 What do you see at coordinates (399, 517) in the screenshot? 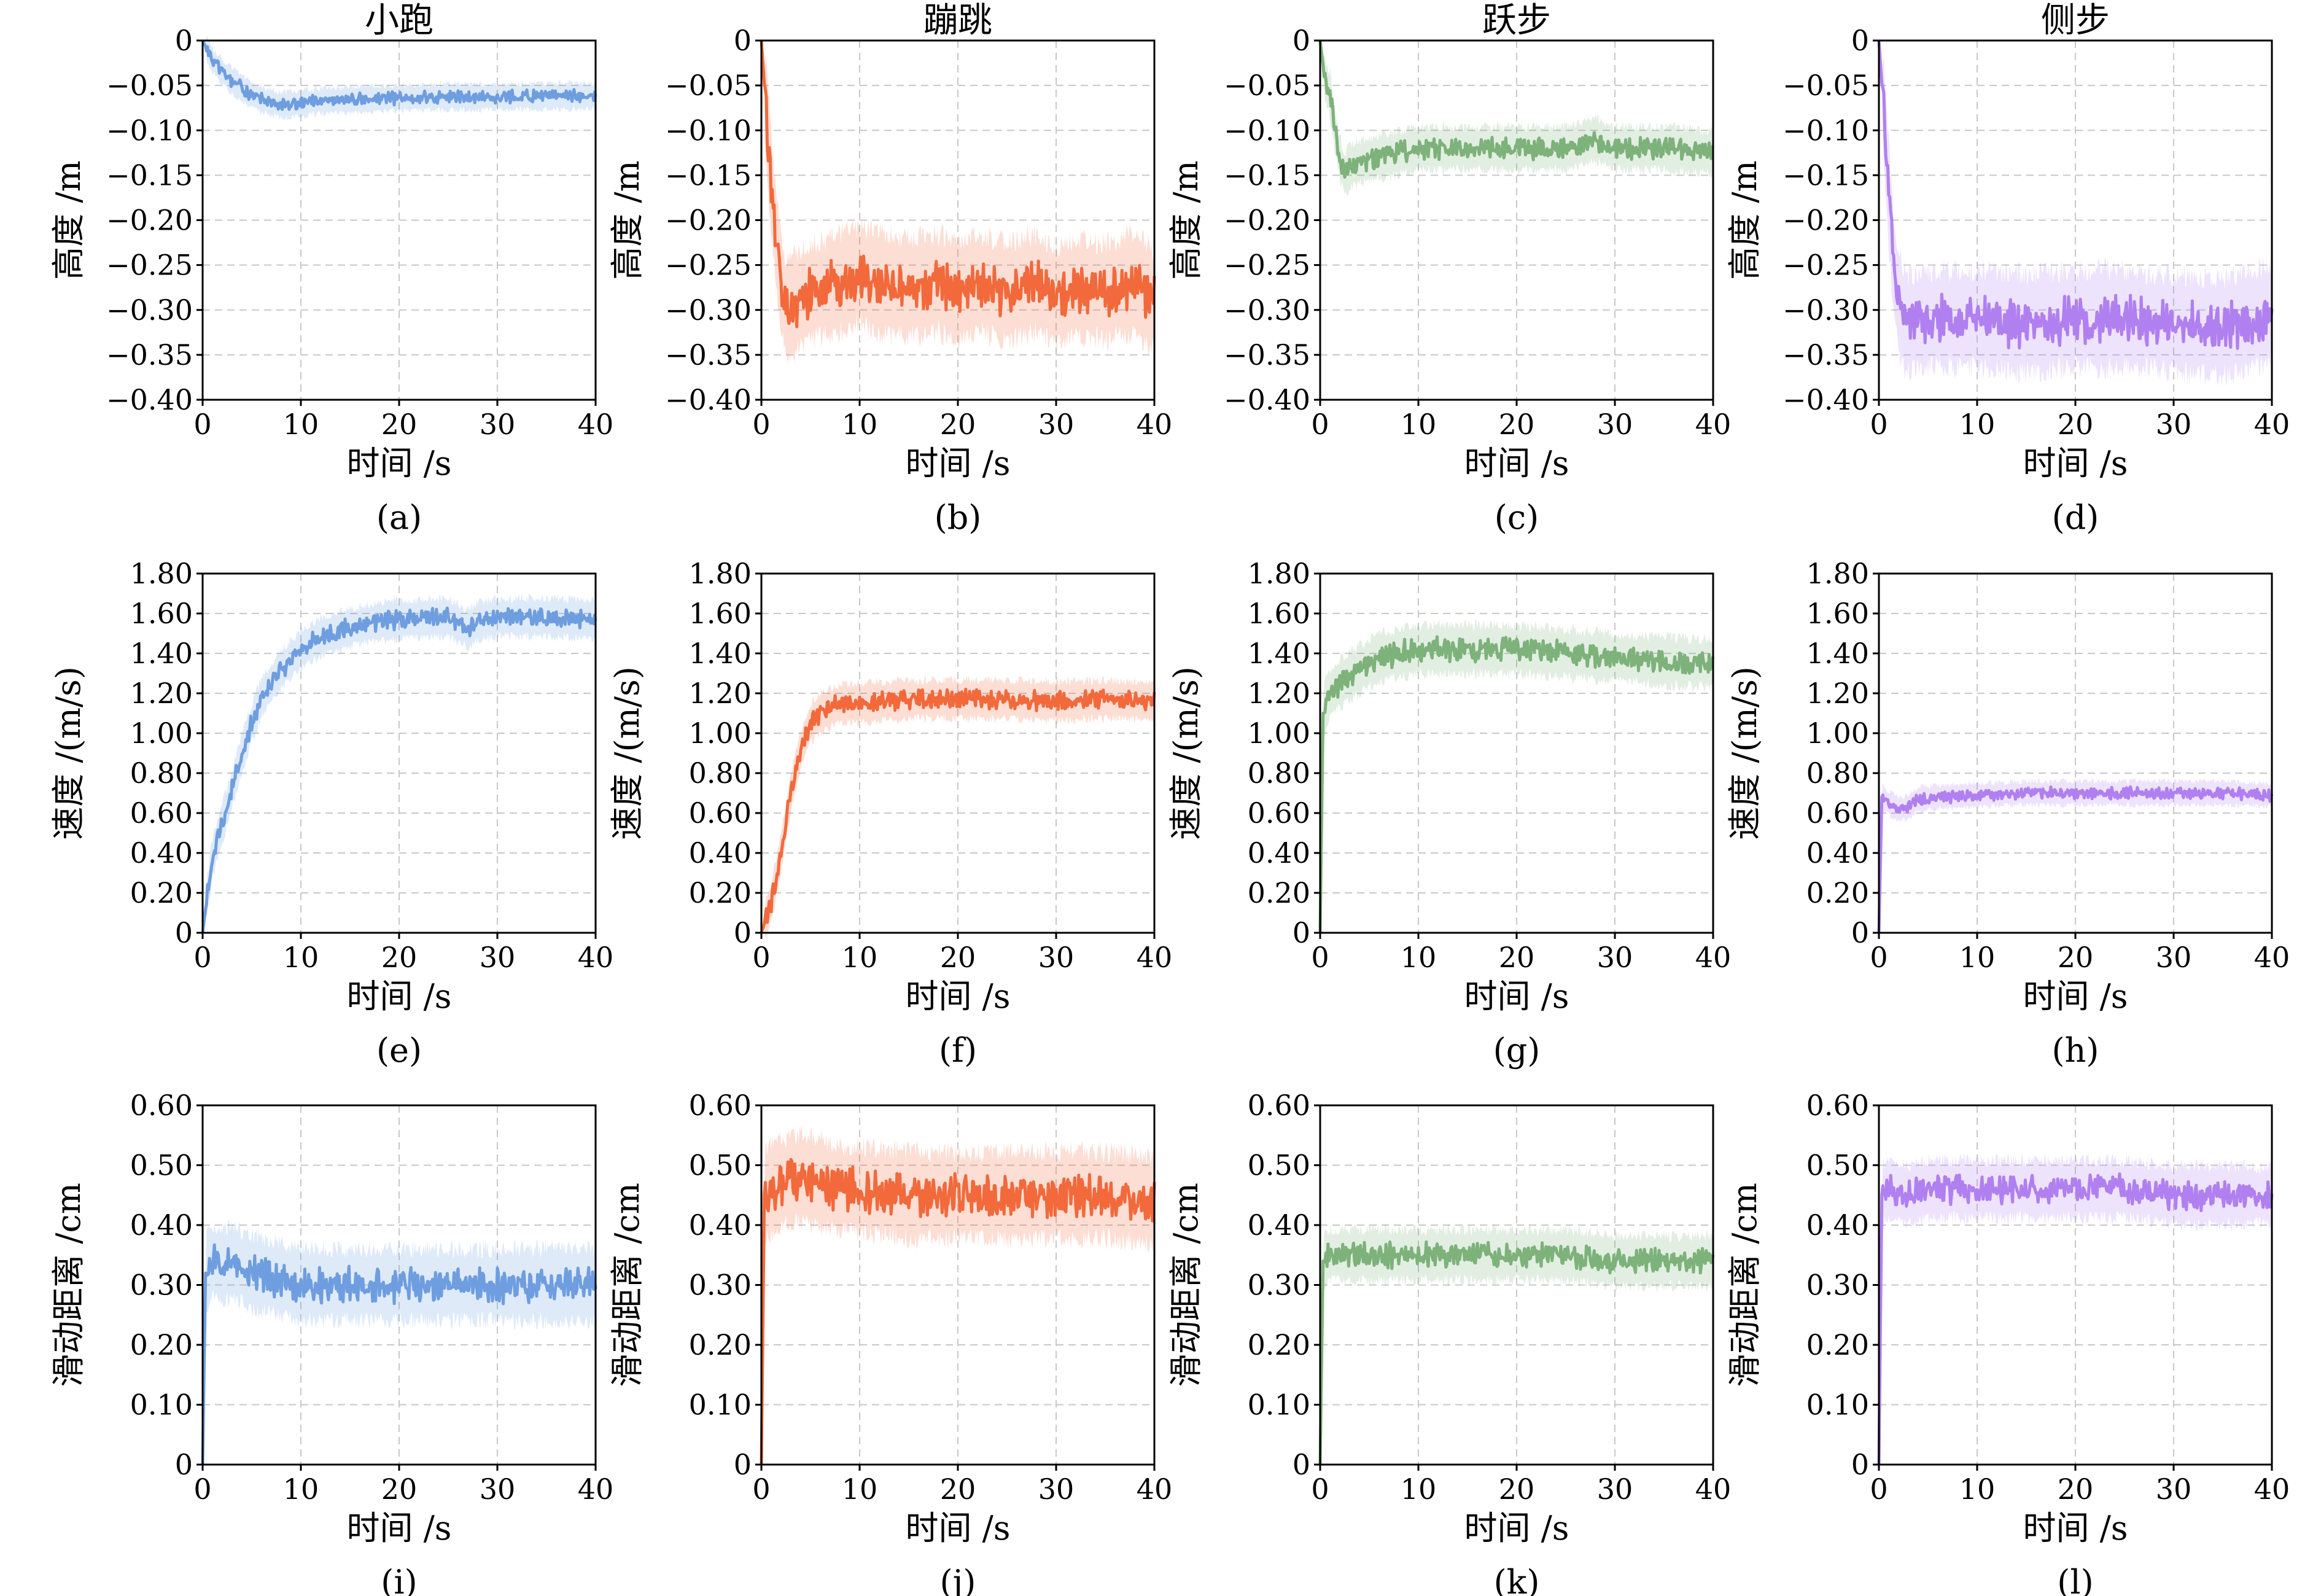
I see `panel-caption: (a)` at bounding box center [399, 517].